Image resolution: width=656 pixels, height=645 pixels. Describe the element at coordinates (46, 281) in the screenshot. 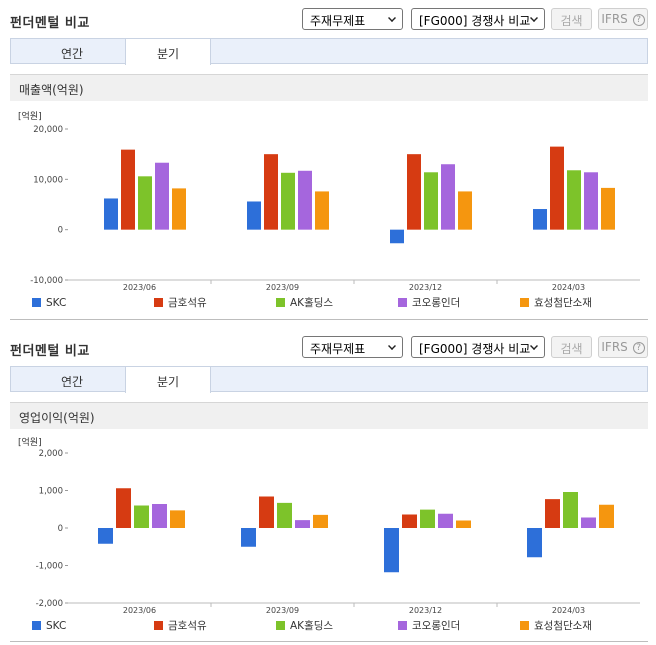

I see `y-tick-label: -10,000` at that location.